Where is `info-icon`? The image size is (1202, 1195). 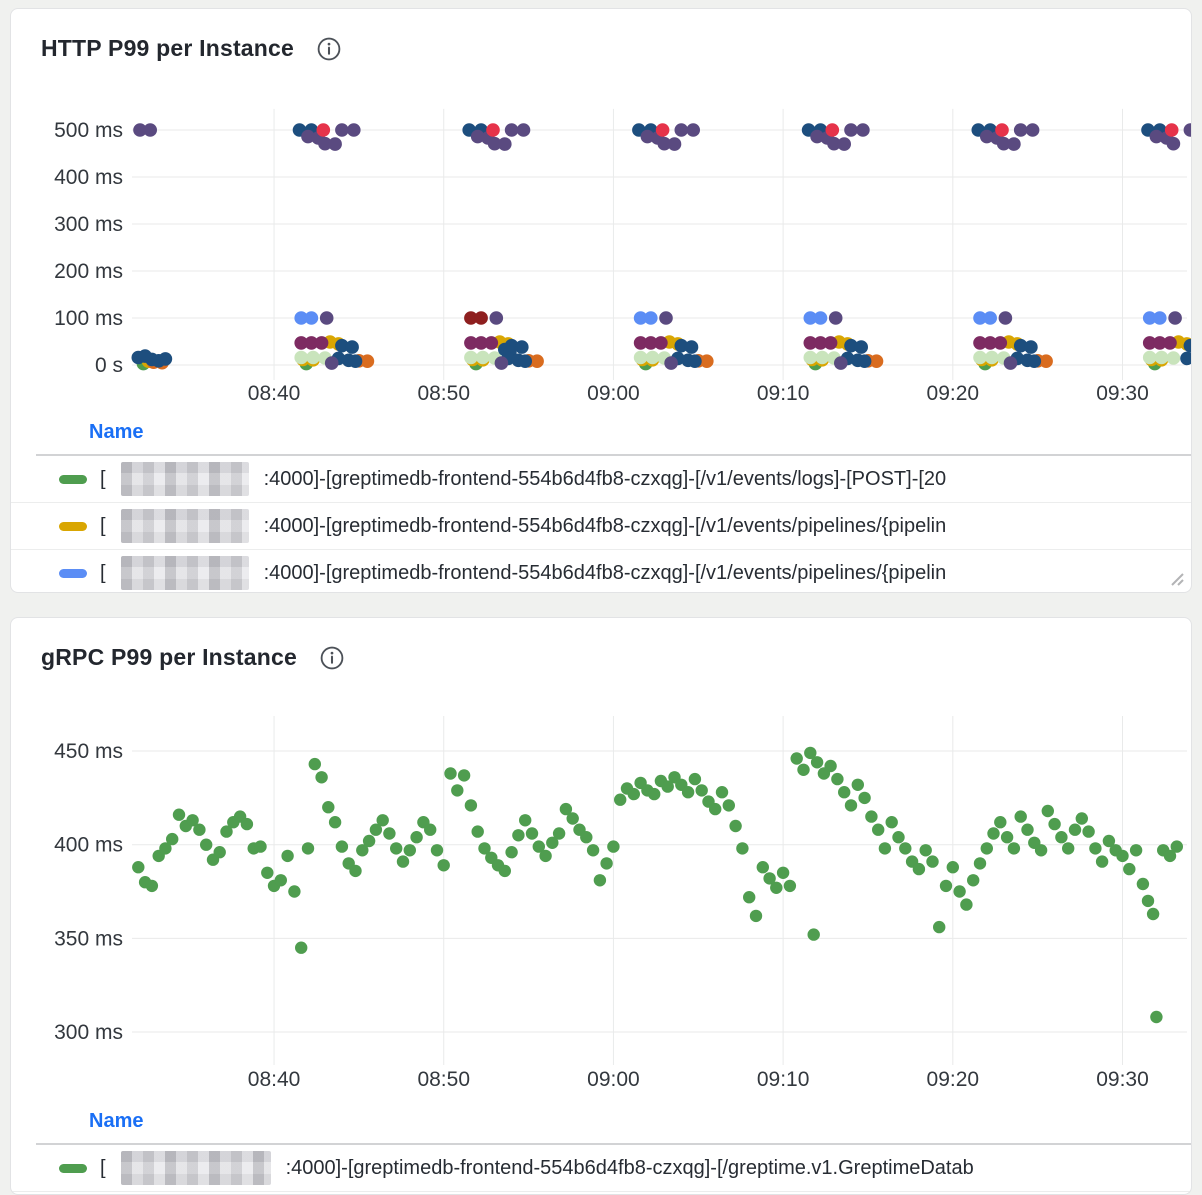
info-icon is located at coordinates (329, 49).